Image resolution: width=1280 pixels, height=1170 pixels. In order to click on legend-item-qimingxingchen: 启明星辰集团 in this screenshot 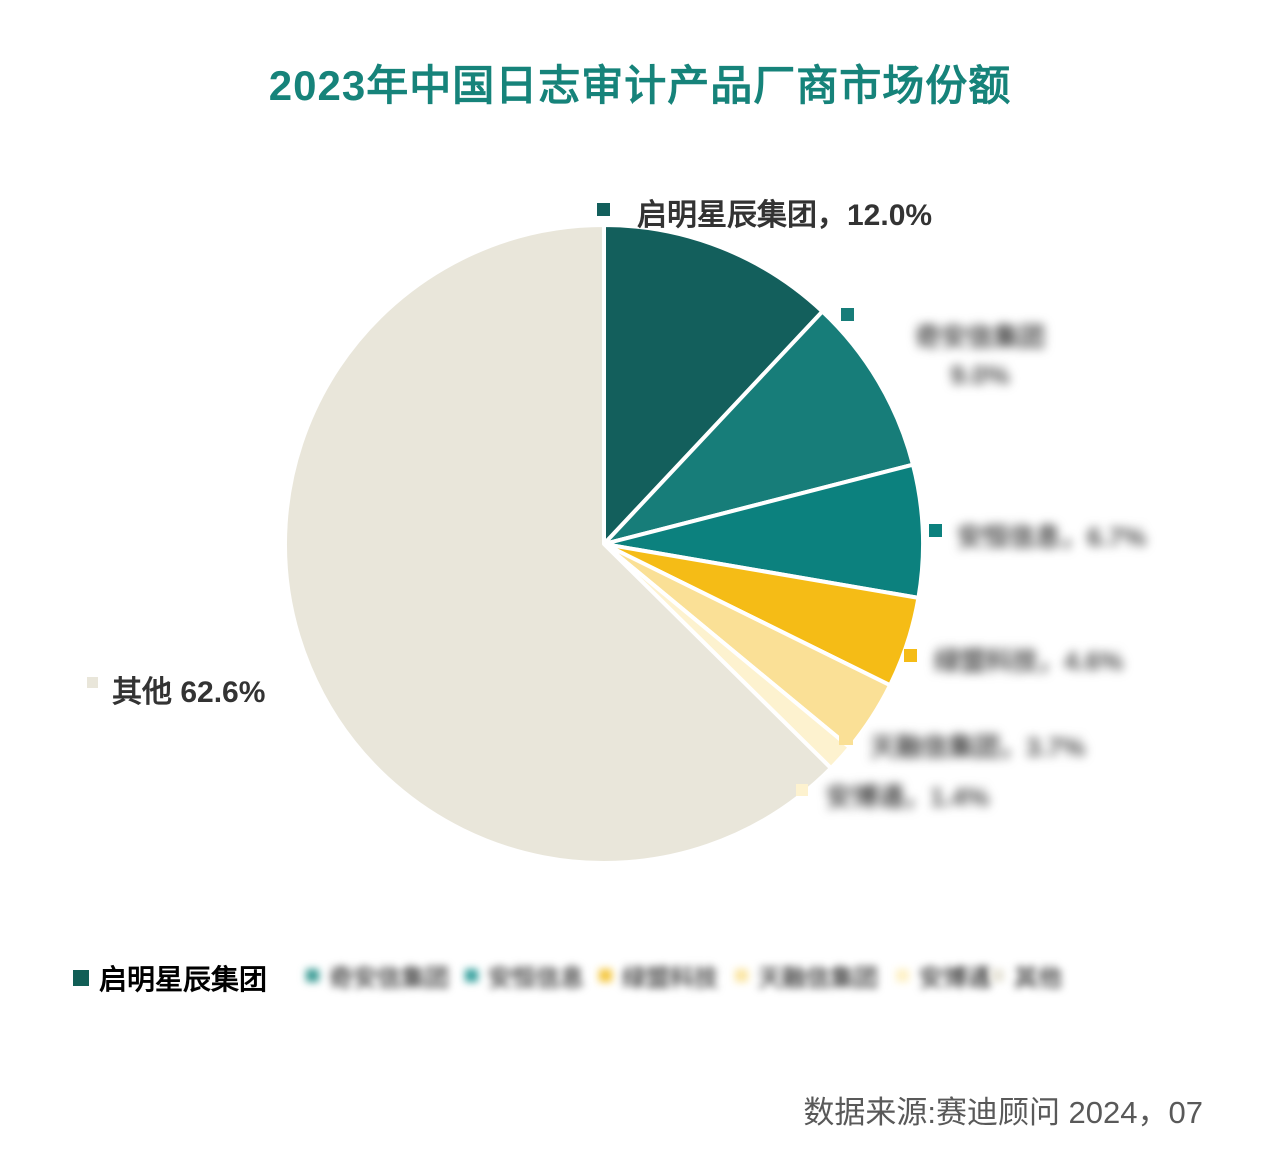, I will do `click(170, 978)`.